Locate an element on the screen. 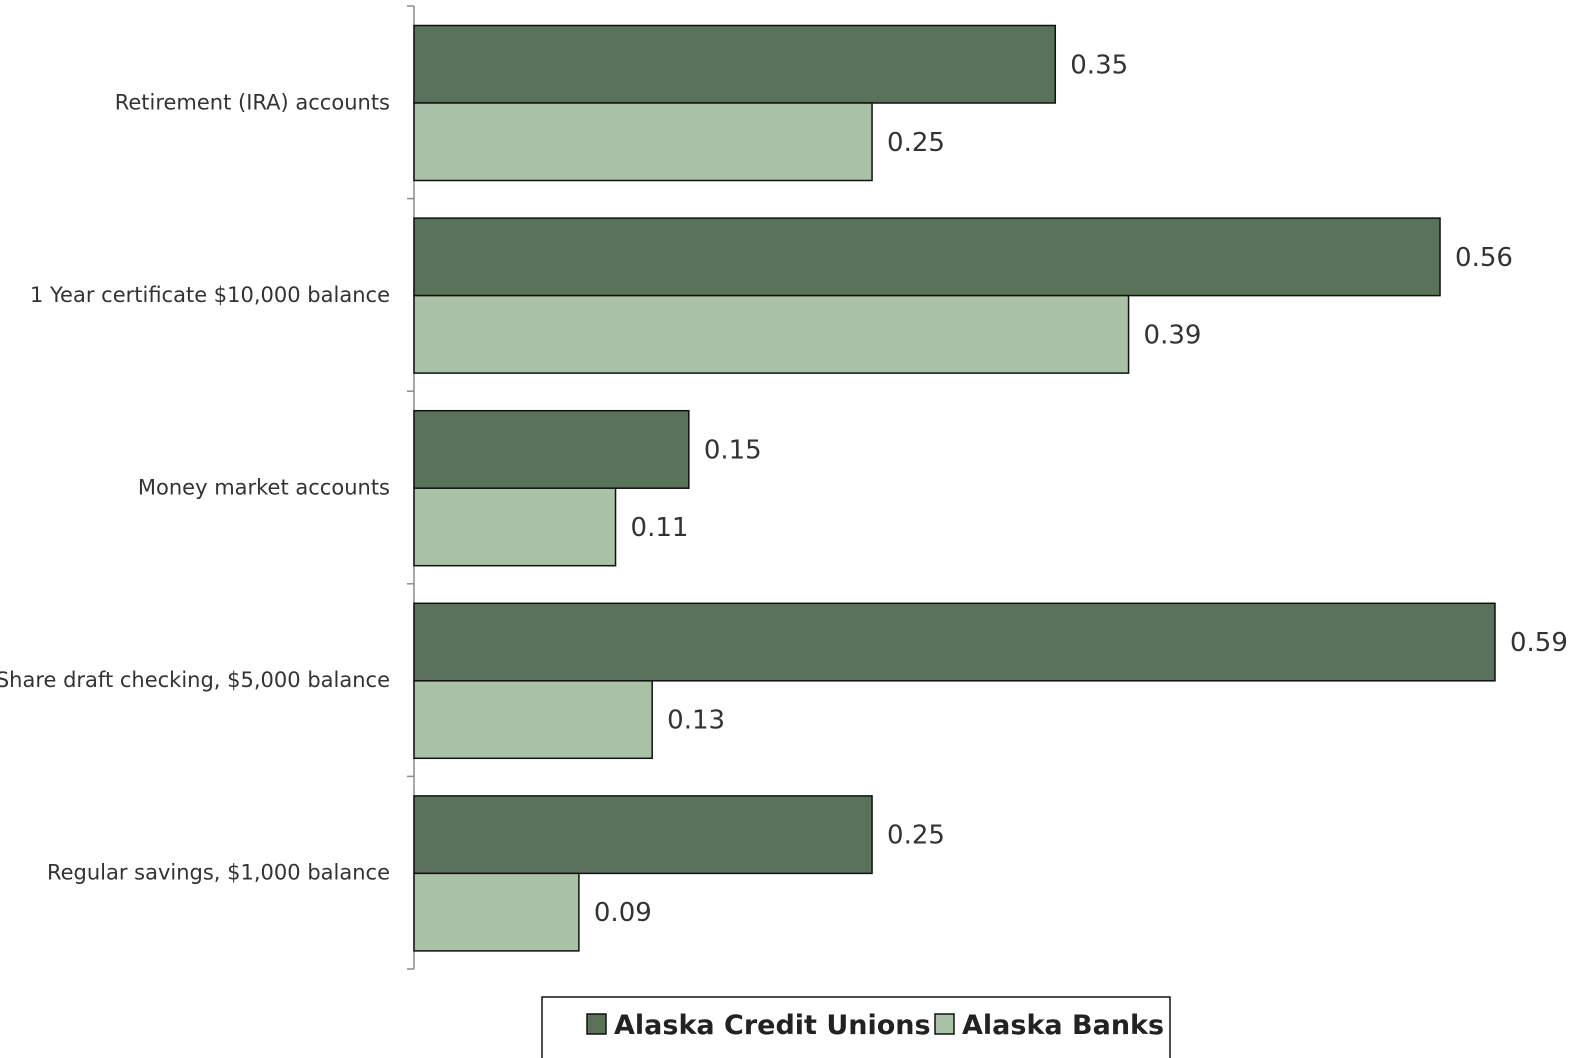 The width and height of the screenshot is (1580, 1058). data-label: 0.56 is located at coordinates (1484, 258).